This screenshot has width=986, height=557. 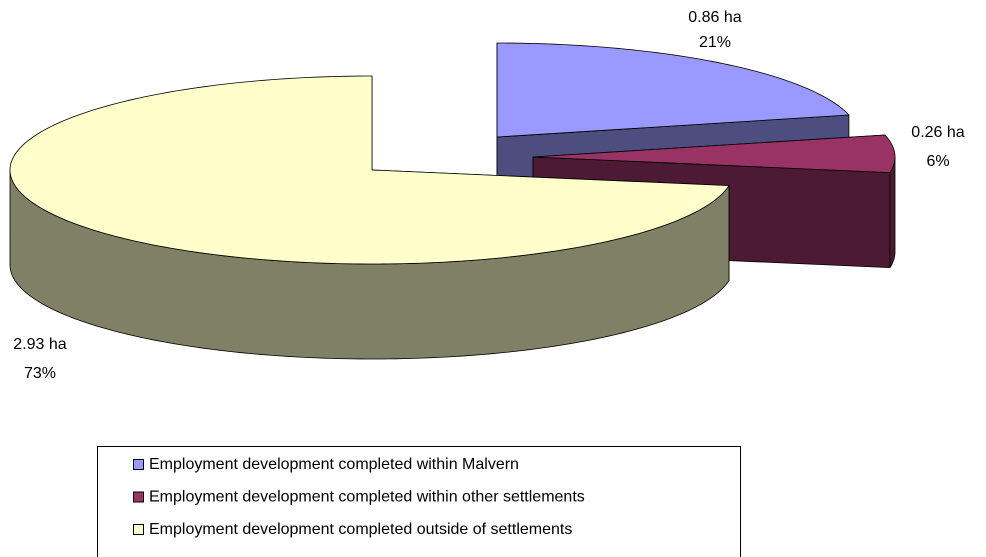 I want to click on data-label: 0.86 ha, so click(x=714, y=17).